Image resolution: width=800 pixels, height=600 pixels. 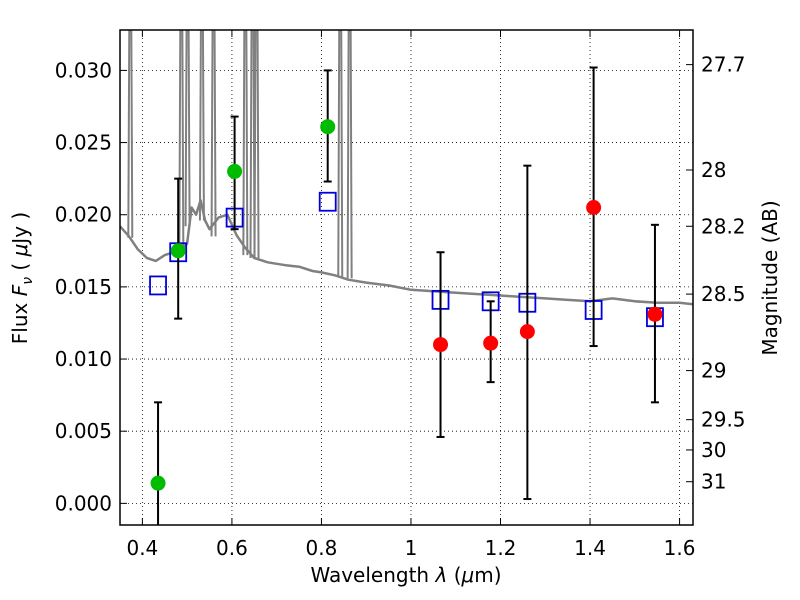 I want to click on x-tick-label: 1, so click(x=411, y=548).